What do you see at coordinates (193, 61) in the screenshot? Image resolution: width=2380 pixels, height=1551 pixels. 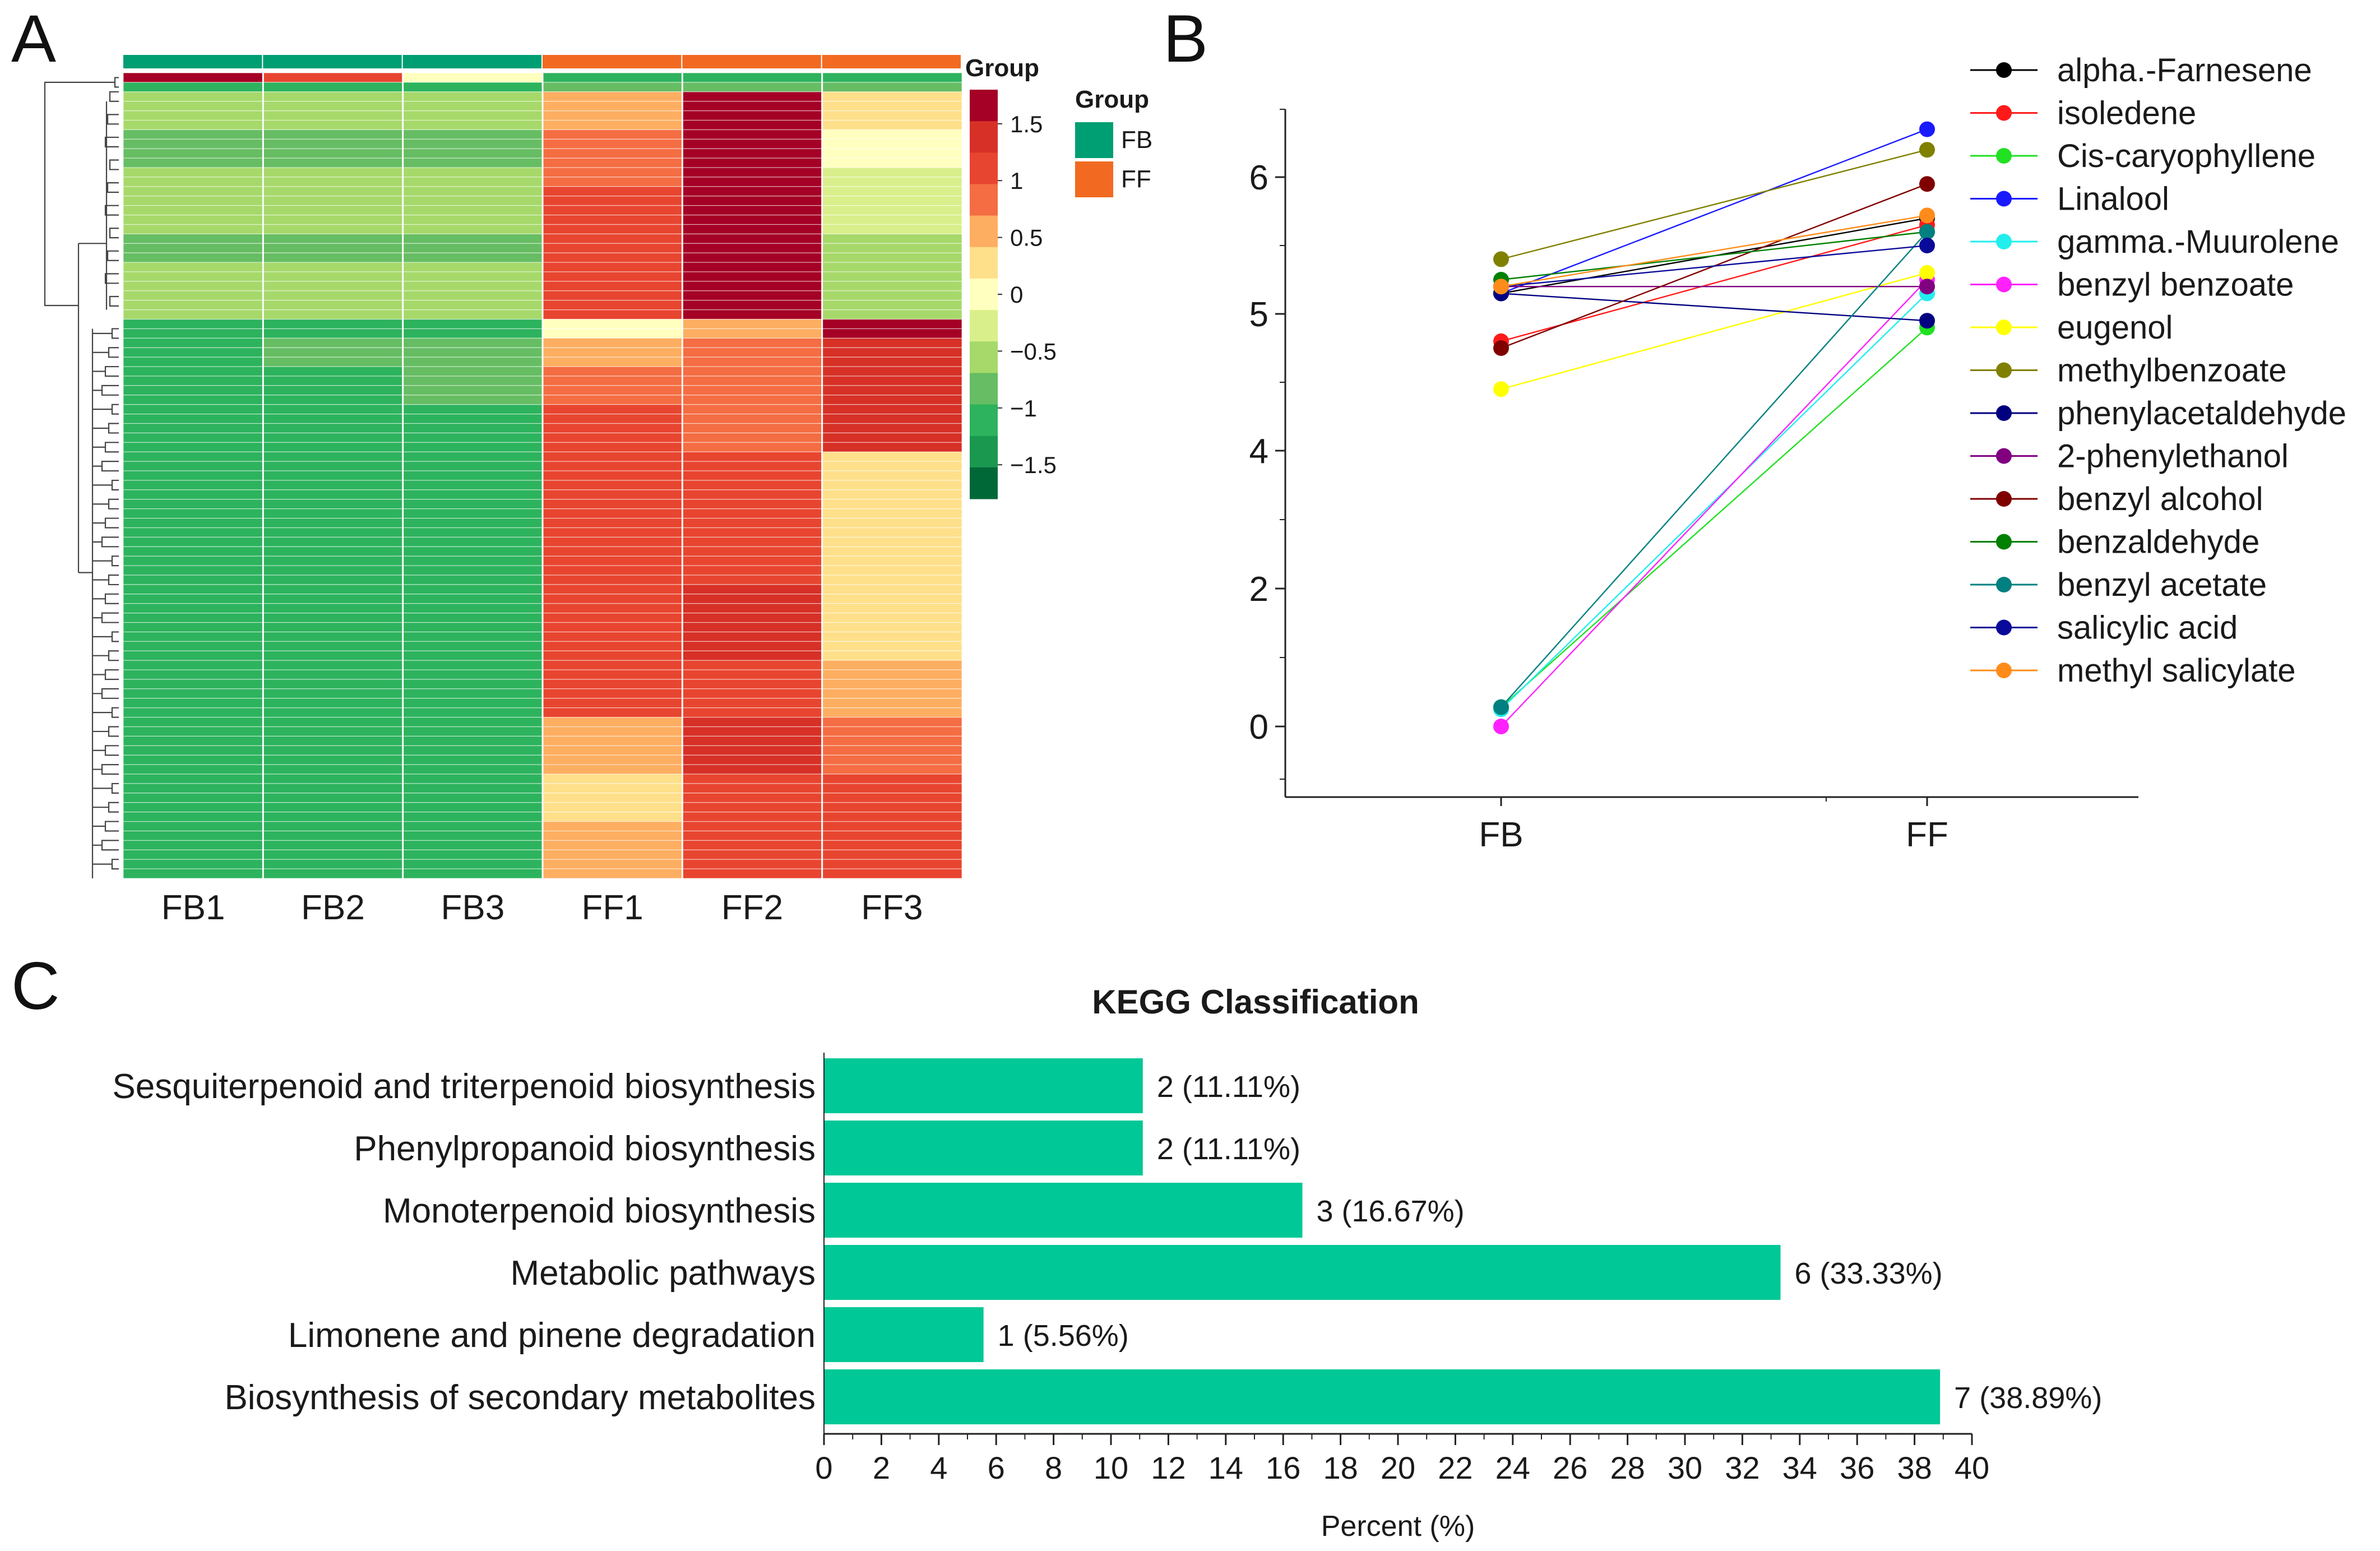 I see `group-annotation-cell` at bounding box center [193, 61].